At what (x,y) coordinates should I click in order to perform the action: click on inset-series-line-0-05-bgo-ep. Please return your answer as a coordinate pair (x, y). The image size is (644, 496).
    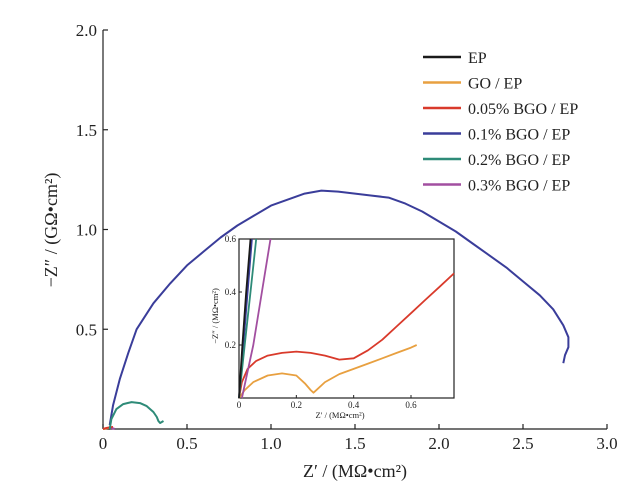
    Looking at the image, I should click on (346, 335).